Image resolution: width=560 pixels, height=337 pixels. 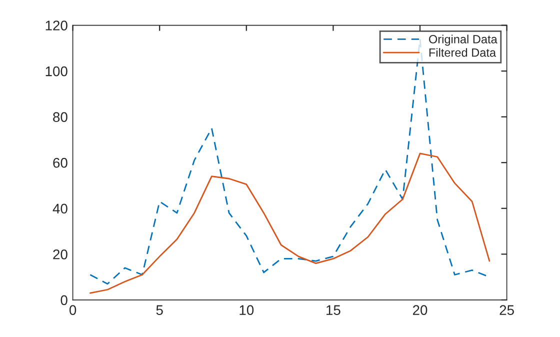 What do you see at coordinates (463, 40) in the screenshot?
I see `legend-label: Original Data` at bounding box center [463, 40].